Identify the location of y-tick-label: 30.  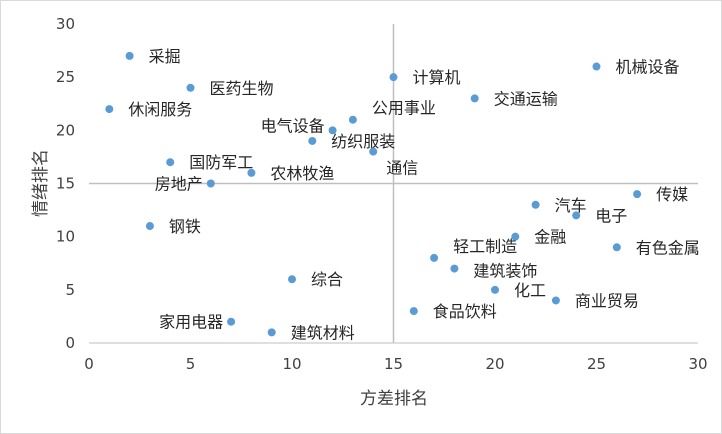
(65, 24).